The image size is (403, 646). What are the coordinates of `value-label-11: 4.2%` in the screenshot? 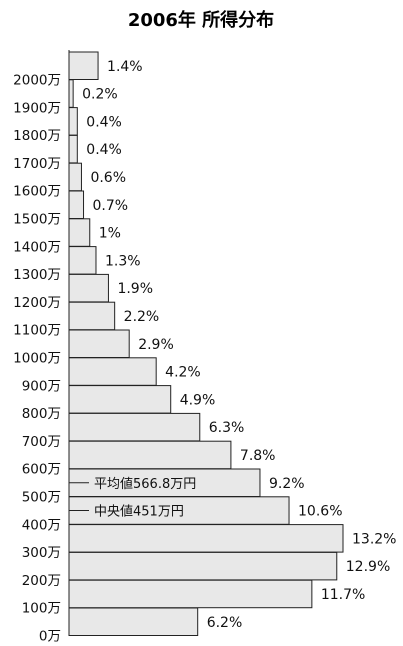 It's located at (183, 373).